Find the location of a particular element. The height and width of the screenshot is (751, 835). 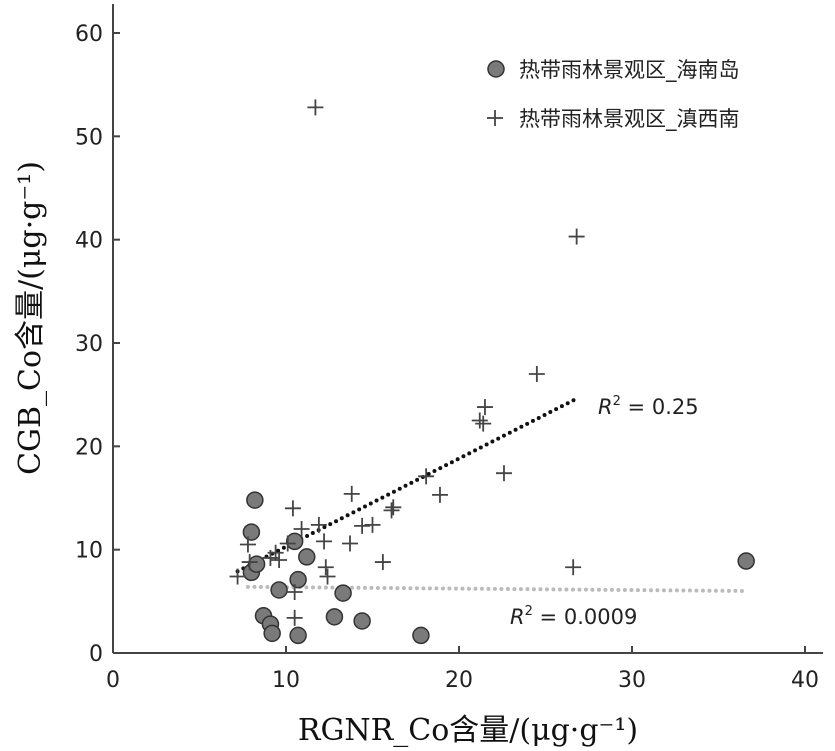

r2-annotation-dianxinan: R2 = 0.25 is located at coordinates (648, 406).